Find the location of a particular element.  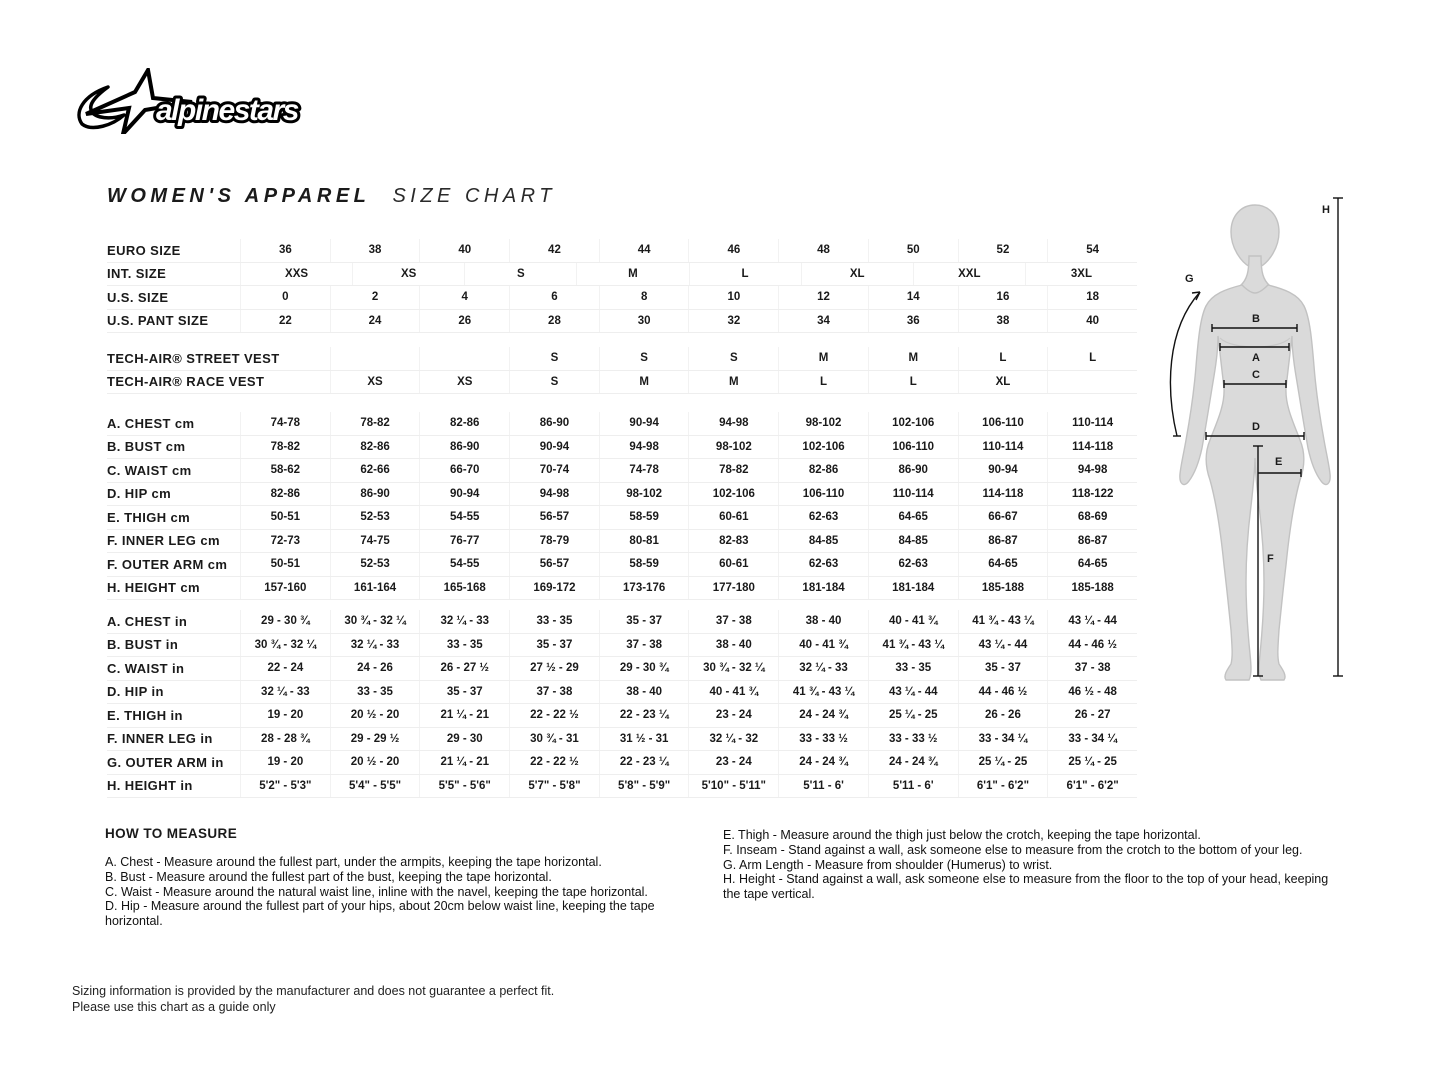

row-label: G. OUTER ARM in is located at coordinates (165, 762).